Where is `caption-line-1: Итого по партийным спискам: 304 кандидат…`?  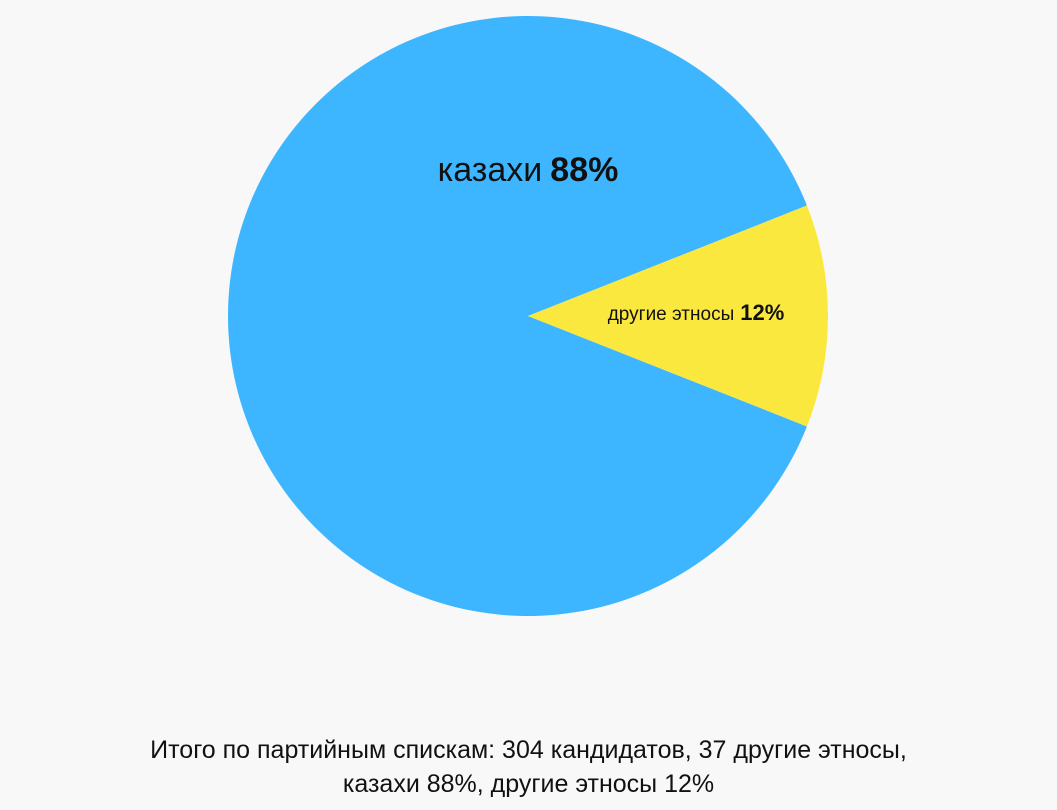
caption-line-1: Итого по партийным спискам: 304 кандидат… is located at coordinates (528, 750).